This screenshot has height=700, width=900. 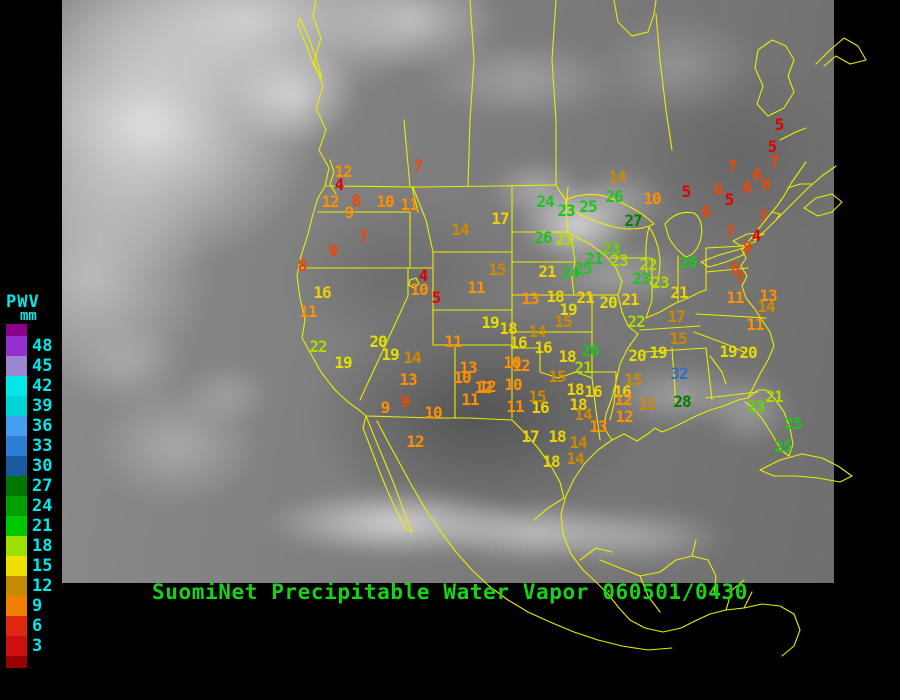 I want to click on state-lines-central, so click(x=612, y=313).